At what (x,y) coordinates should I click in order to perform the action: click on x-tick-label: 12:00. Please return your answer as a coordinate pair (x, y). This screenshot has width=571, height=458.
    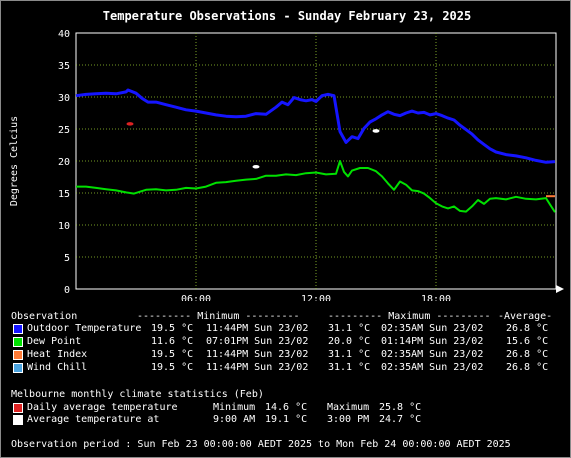
    Looking at the image, I should click on (316, 297).